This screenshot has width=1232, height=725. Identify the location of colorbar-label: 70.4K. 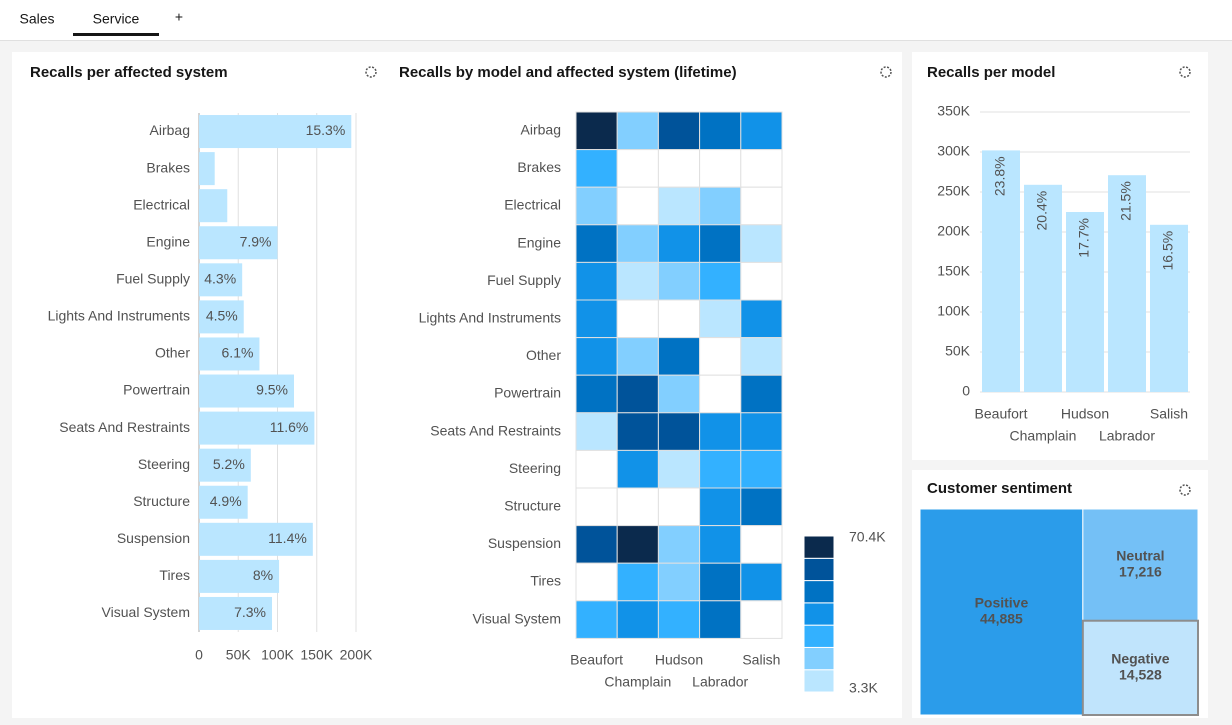
(867, 537).